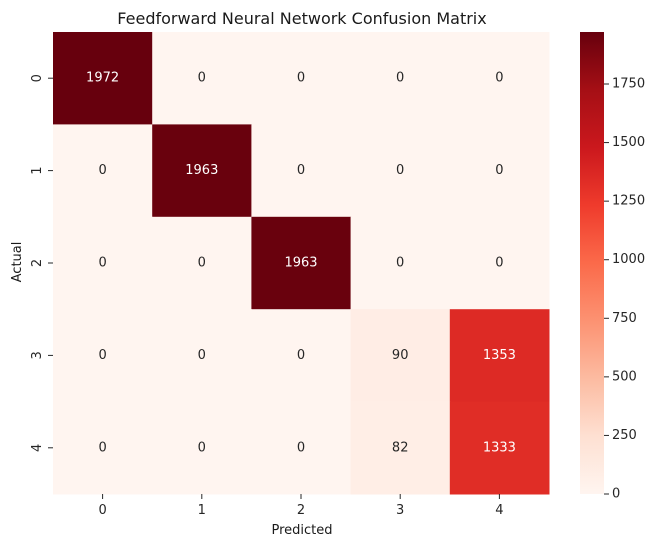 The height and width of the screenshot is (547, 658). Describe the element at coordinates (624, 289) in the screenshot. I see `colorbar-ticks: 0 250 500 750 1000 1250 1500 1750` at that location.